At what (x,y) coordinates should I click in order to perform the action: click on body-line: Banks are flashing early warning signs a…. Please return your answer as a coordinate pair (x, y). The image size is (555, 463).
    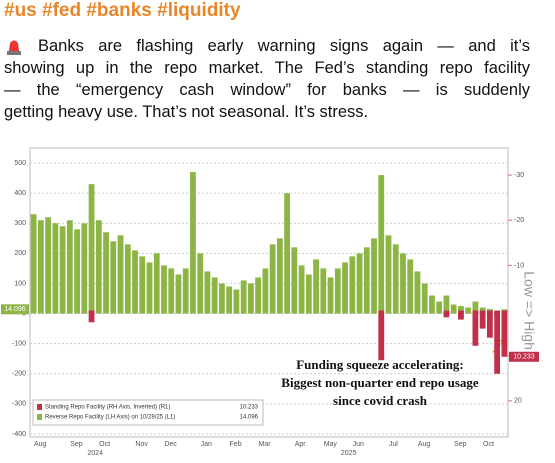
    Looking at the image, I should click on (284, 46).